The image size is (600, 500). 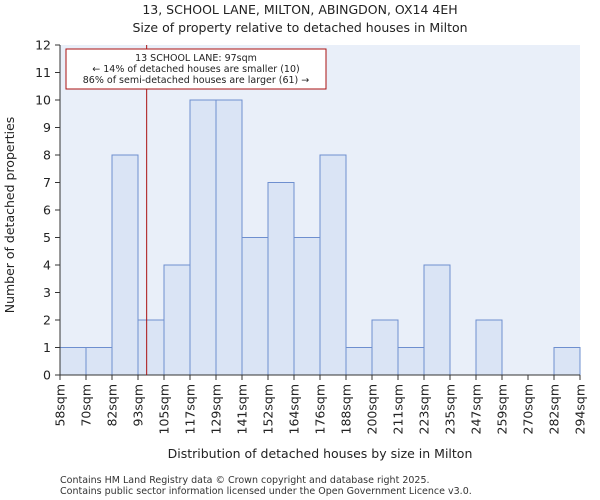 I want to click on y-tick-label: 3, so click(x=47, y=292).